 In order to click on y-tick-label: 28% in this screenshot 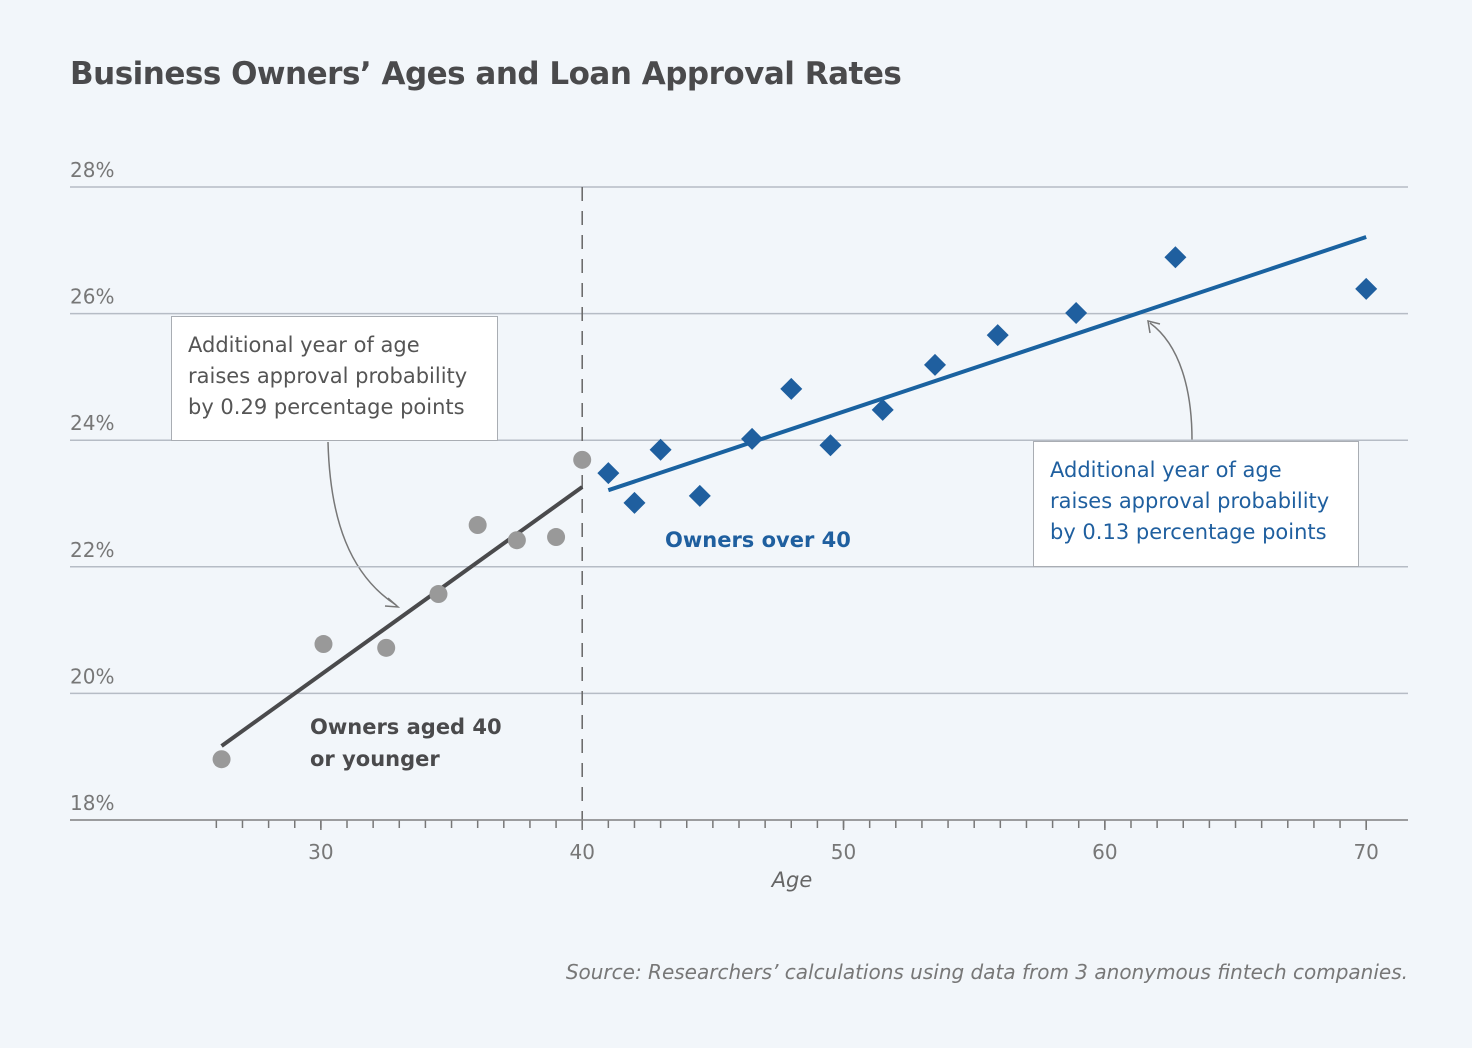, I will do `click(92, 170)`.